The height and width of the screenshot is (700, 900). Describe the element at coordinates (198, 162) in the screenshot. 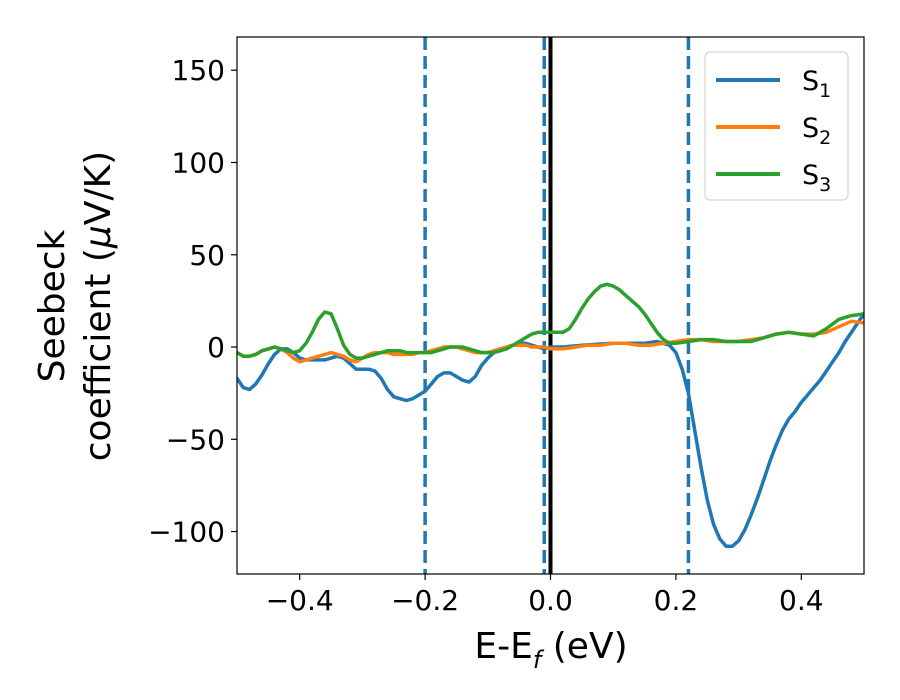

I see `y-tick-label: 100` at that location.